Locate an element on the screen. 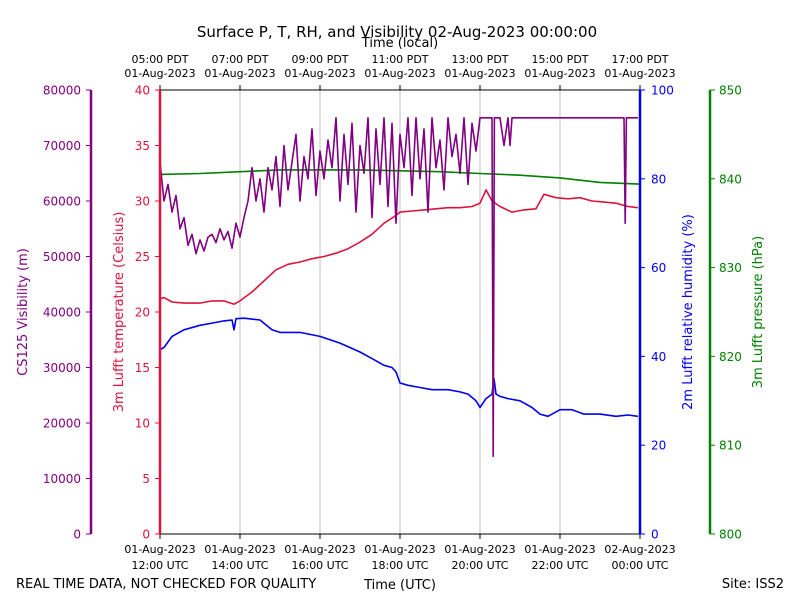 This screenshot has height=600, width=800. humidity-series-line is located at coordinates (399, 367).